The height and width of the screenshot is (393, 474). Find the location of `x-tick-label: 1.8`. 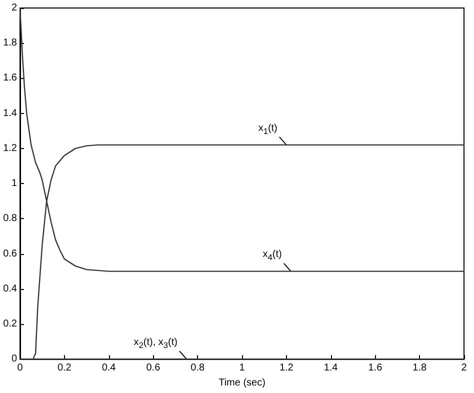

x-tick-label: 1.8 is located at coordinates (419, 368).